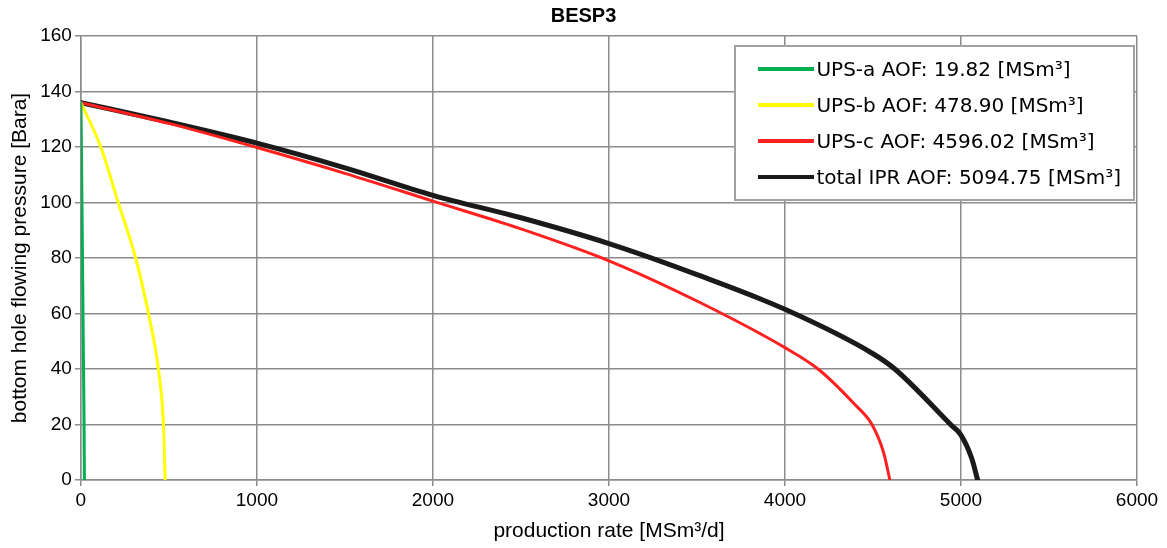 Image resolution: width=1167 pixels, height=548 pixels. What do you see at coordinates (609, 530) in the screenshot?
I see `x-axis-title: production rate [MSm³/d]` at bounding box center [609, 530].